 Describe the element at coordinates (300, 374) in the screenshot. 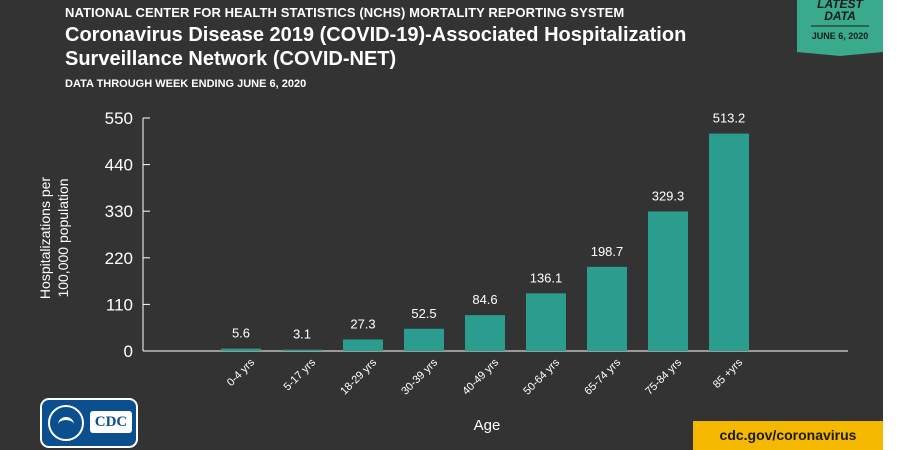

I see `x-tick-label: 5-17 yrs` at that location.